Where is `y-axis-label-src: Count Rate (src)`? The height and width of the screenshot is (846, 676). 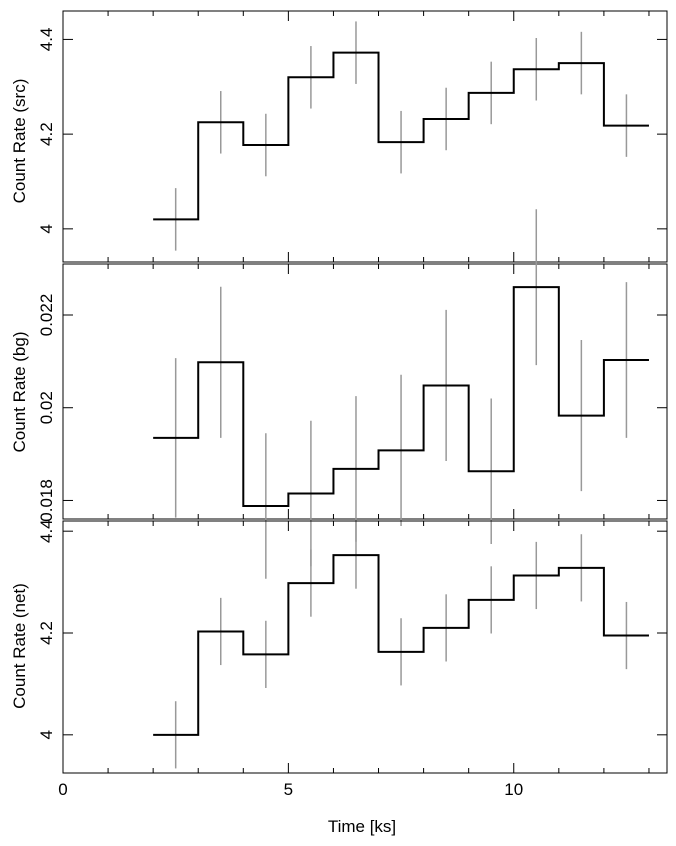 y-axis-label-src: Count Rate (src) is located at coordinates (19, 141).